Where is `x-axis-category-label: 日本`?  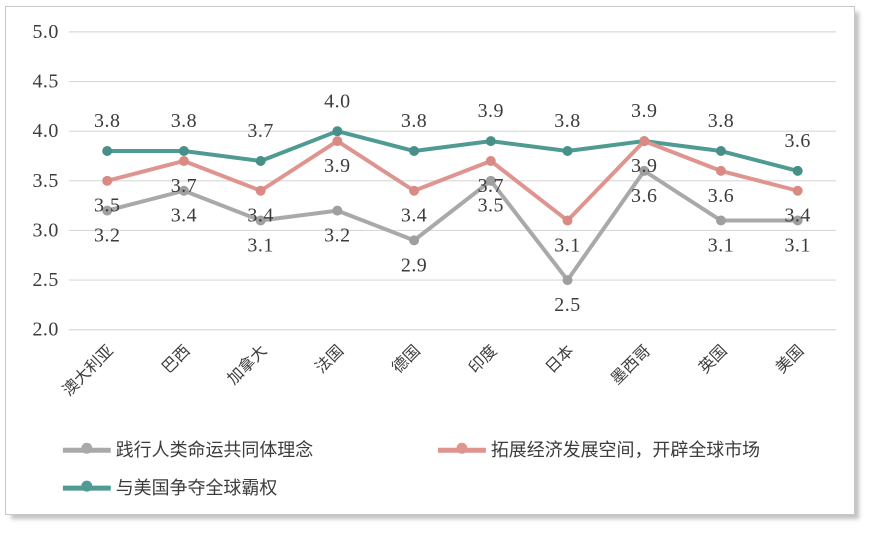
x-axis-category-label: 日本 is located at coordinates (559, 359).